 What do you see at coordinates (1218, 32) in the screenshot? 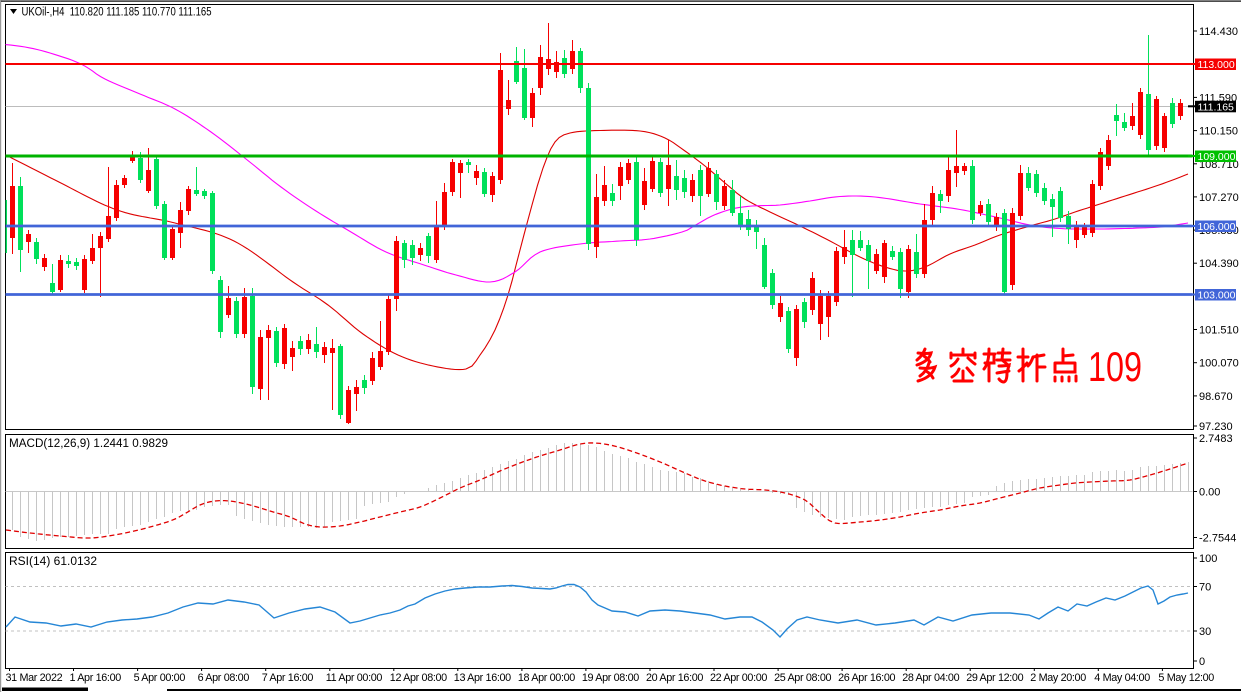
I see `svg-text: 114.430` at bounding box center [1218, 32].